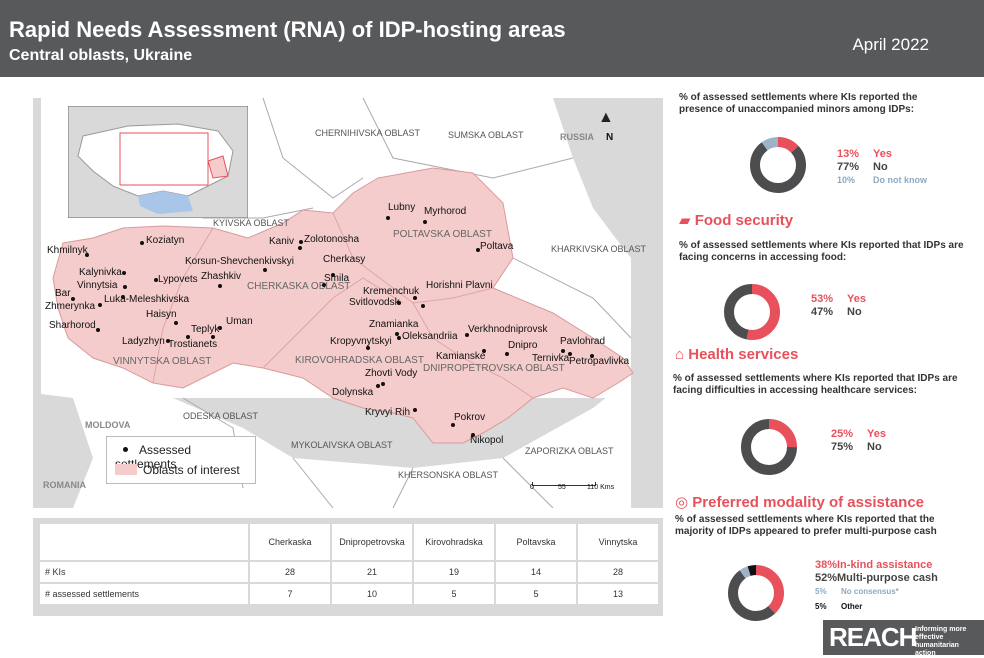 This screenshot has width=984, height=658. I want to click on settlement-label: Dolynska, so click(353, 392).